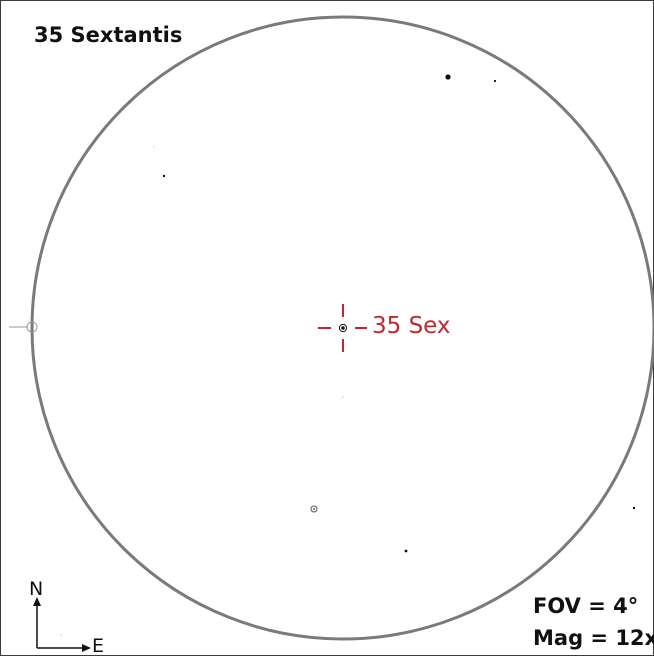 The width and height of the screenshot is (654, 657). I want to click on target-star, so click(343, 328).